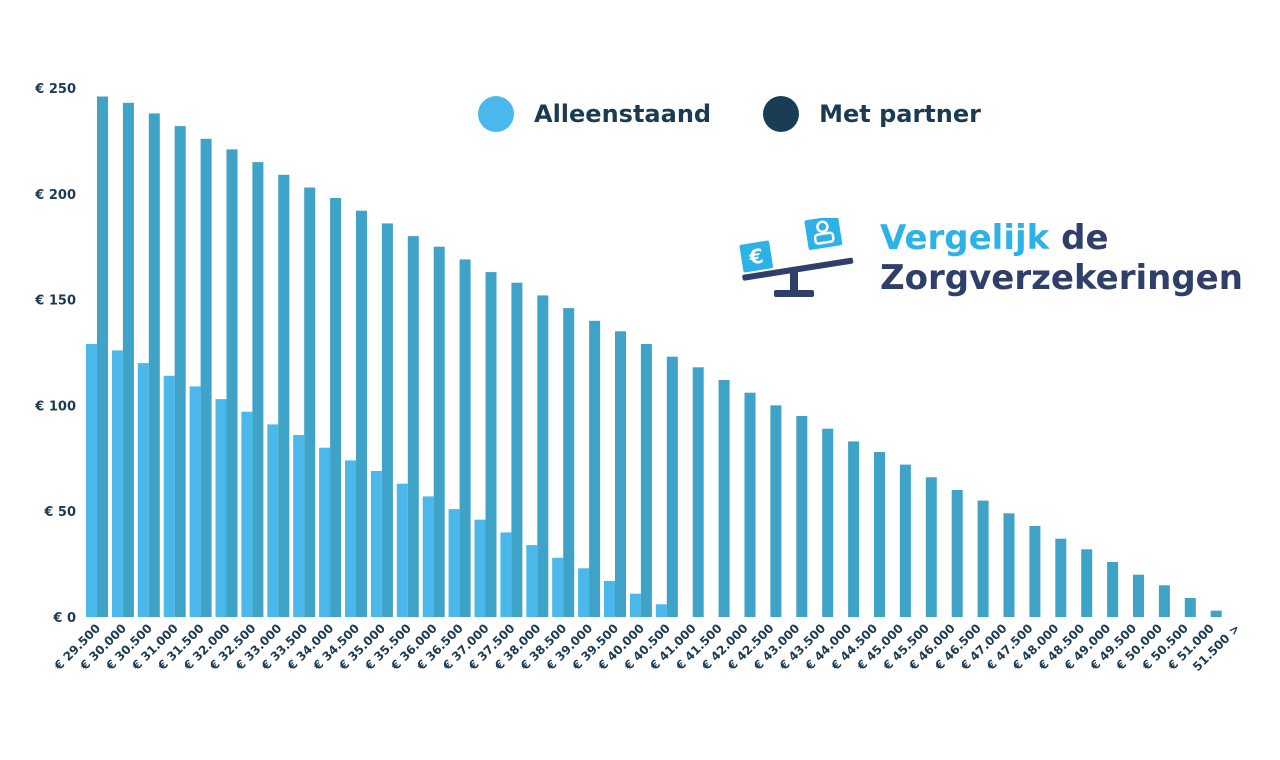 The height and width of the screenshot is (760, 1280). I want to click on brand-word-vergelijk: Vergelijk, so click(965, 238).